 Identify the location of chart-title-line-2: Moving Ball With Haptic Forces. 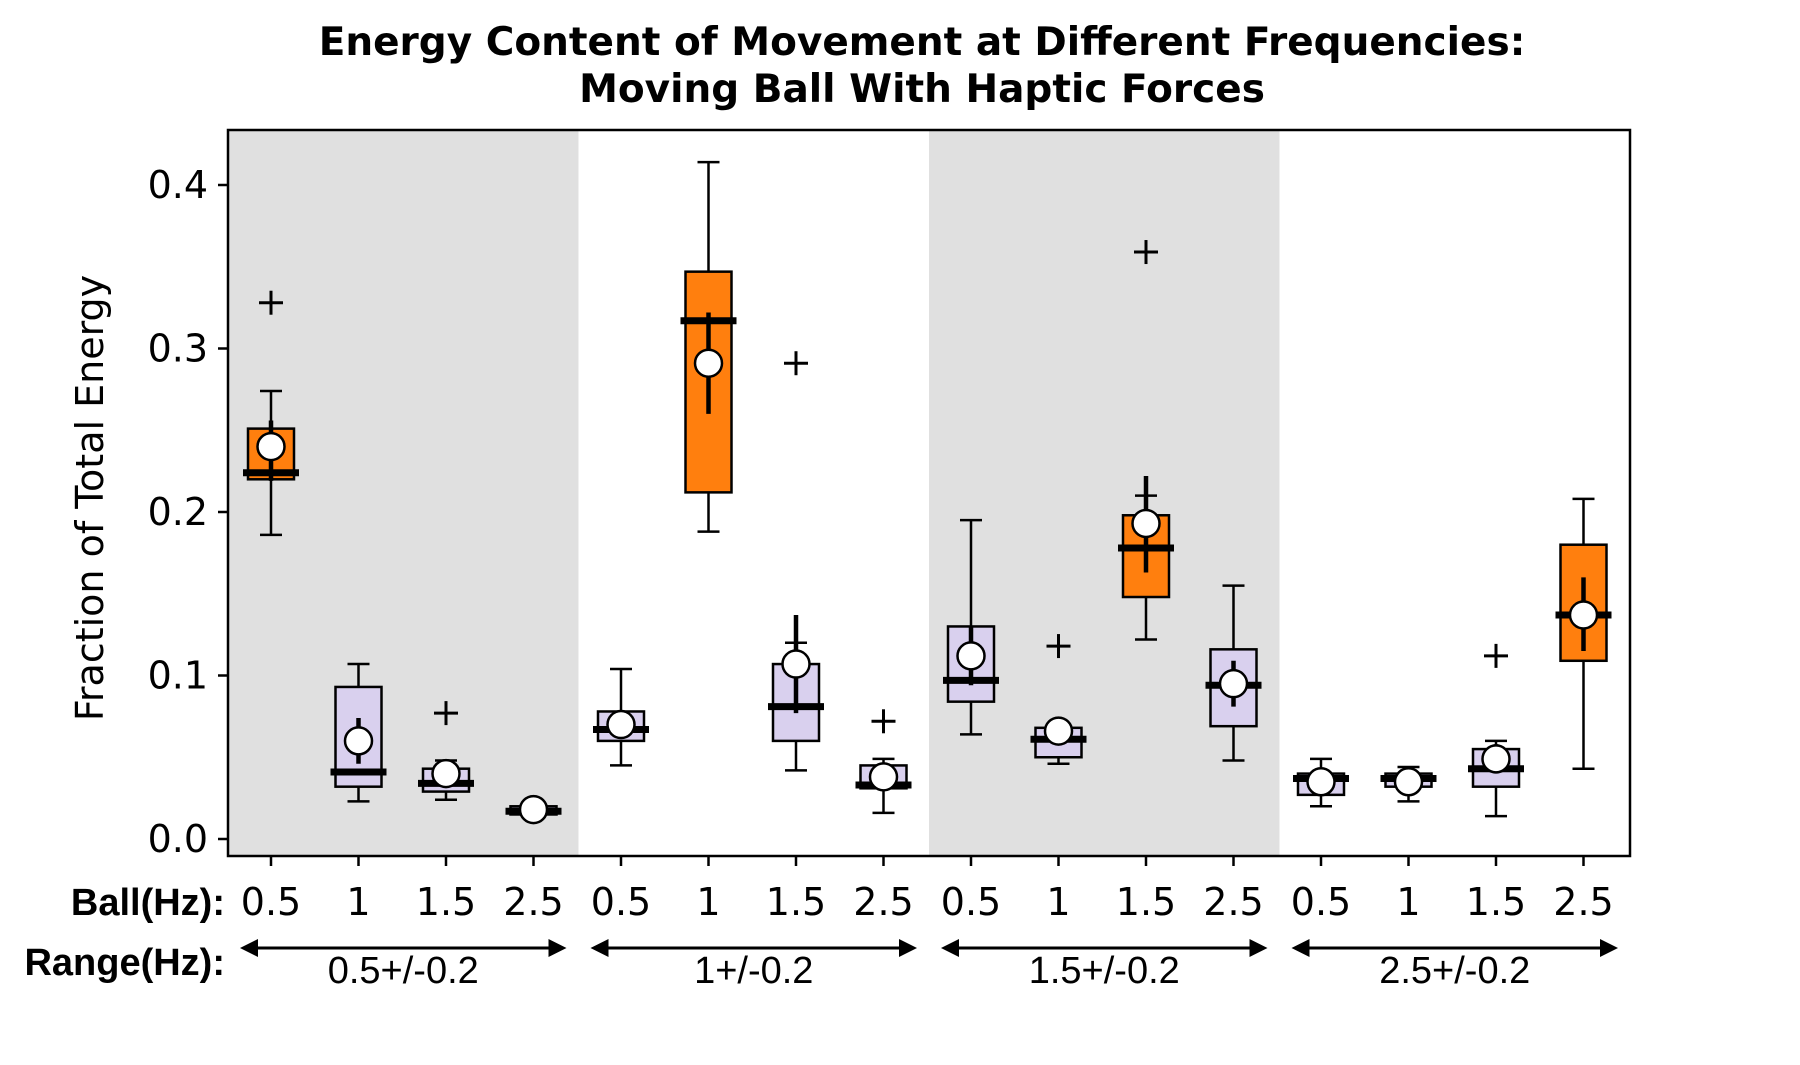
(922, 89).